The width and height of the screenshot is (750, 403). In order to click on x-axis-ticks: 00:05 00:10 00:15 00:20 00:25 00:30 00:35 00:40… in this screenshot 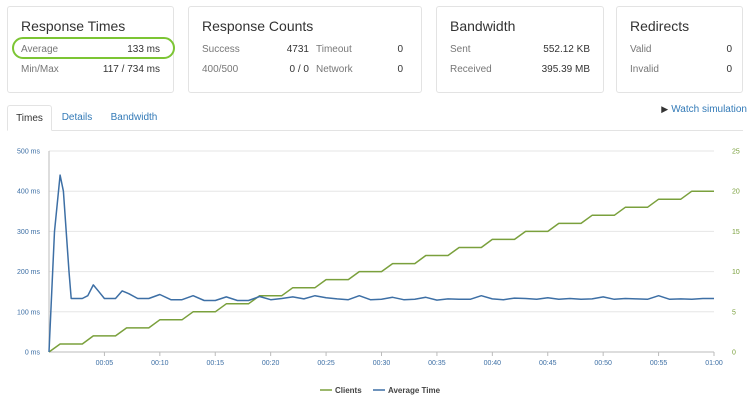, I will do `click(409, 359)`.